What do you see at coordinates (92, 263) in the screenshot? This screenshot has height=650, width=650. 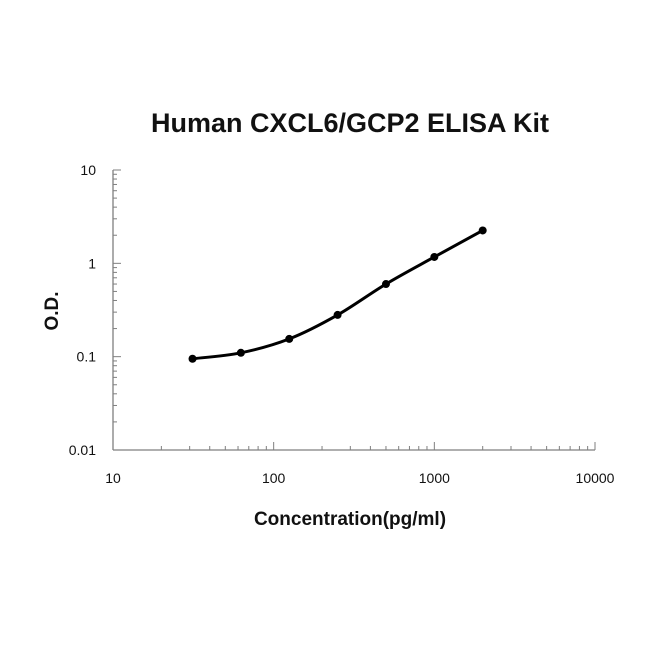 I see `y-tick-label: 1` at bounding box center [92, 263].